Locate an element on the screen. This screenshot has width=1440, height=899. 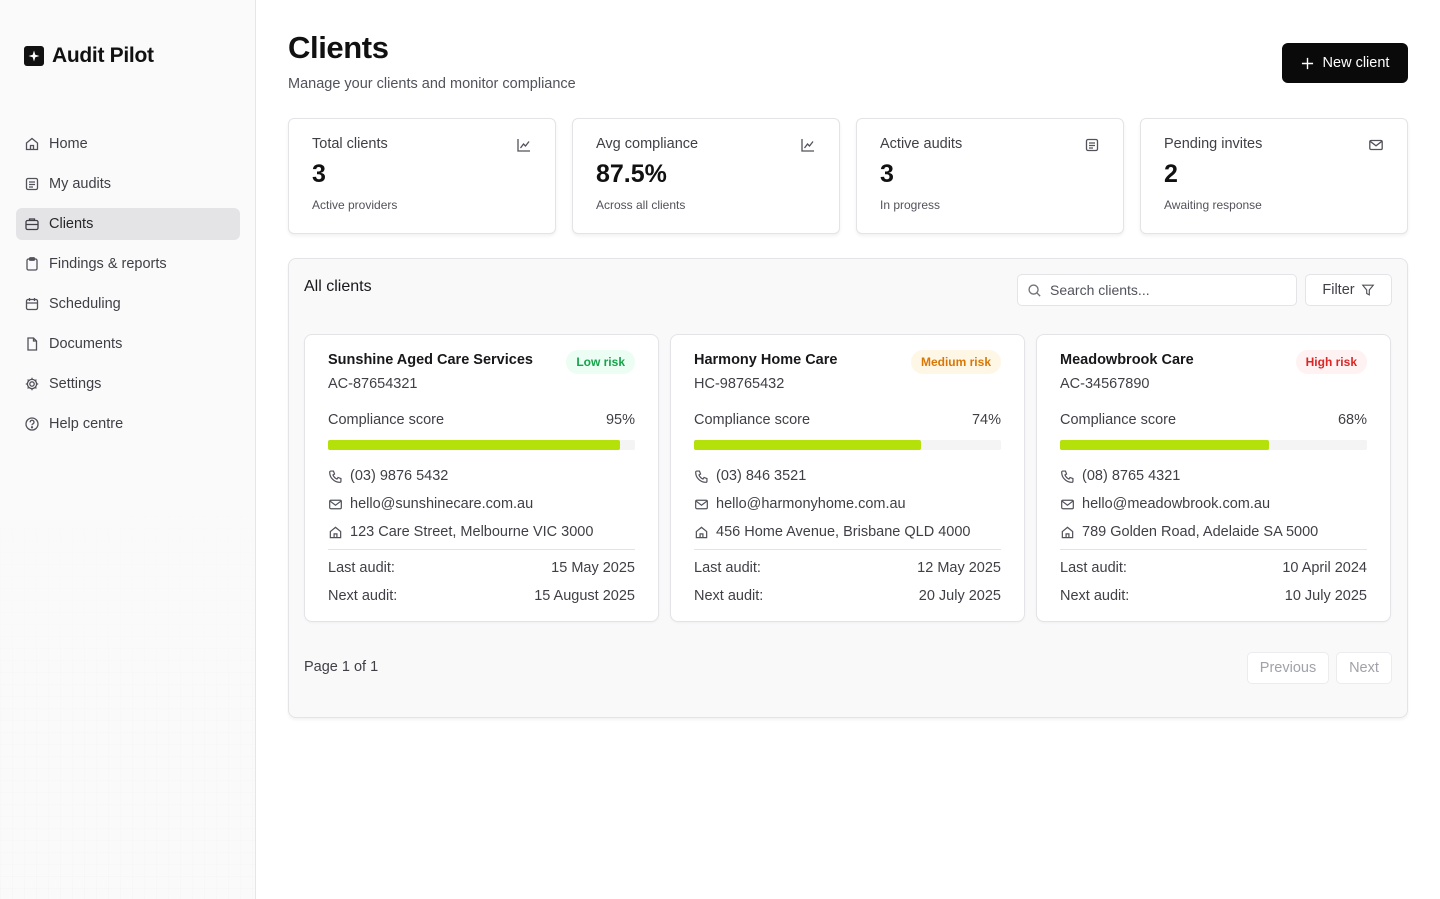
sidebar-item-documents: Documents is located at coordinates (128, 344).